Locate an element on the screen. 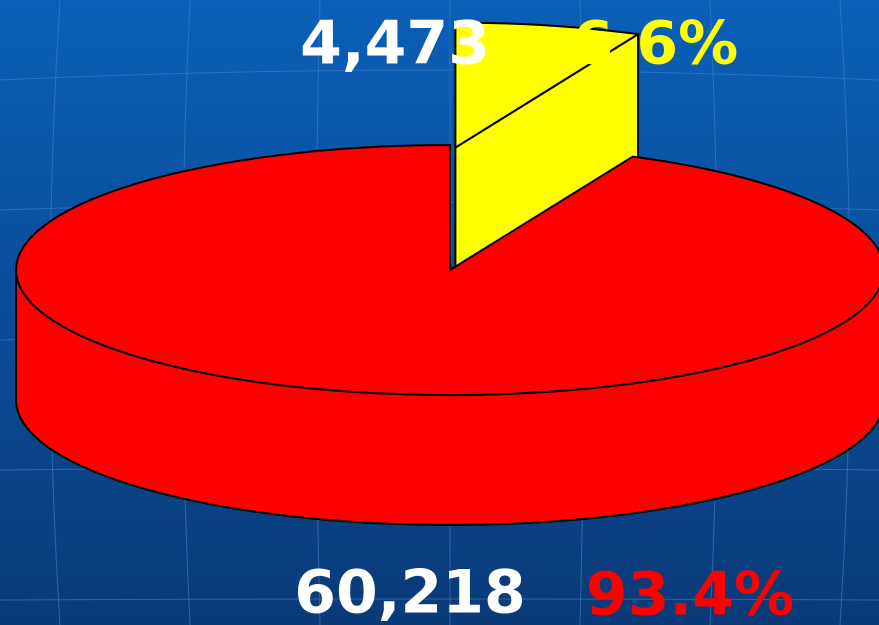 The height and width of the screenshot is (625, 879). pie-slice is located at coordinates (547, 85).